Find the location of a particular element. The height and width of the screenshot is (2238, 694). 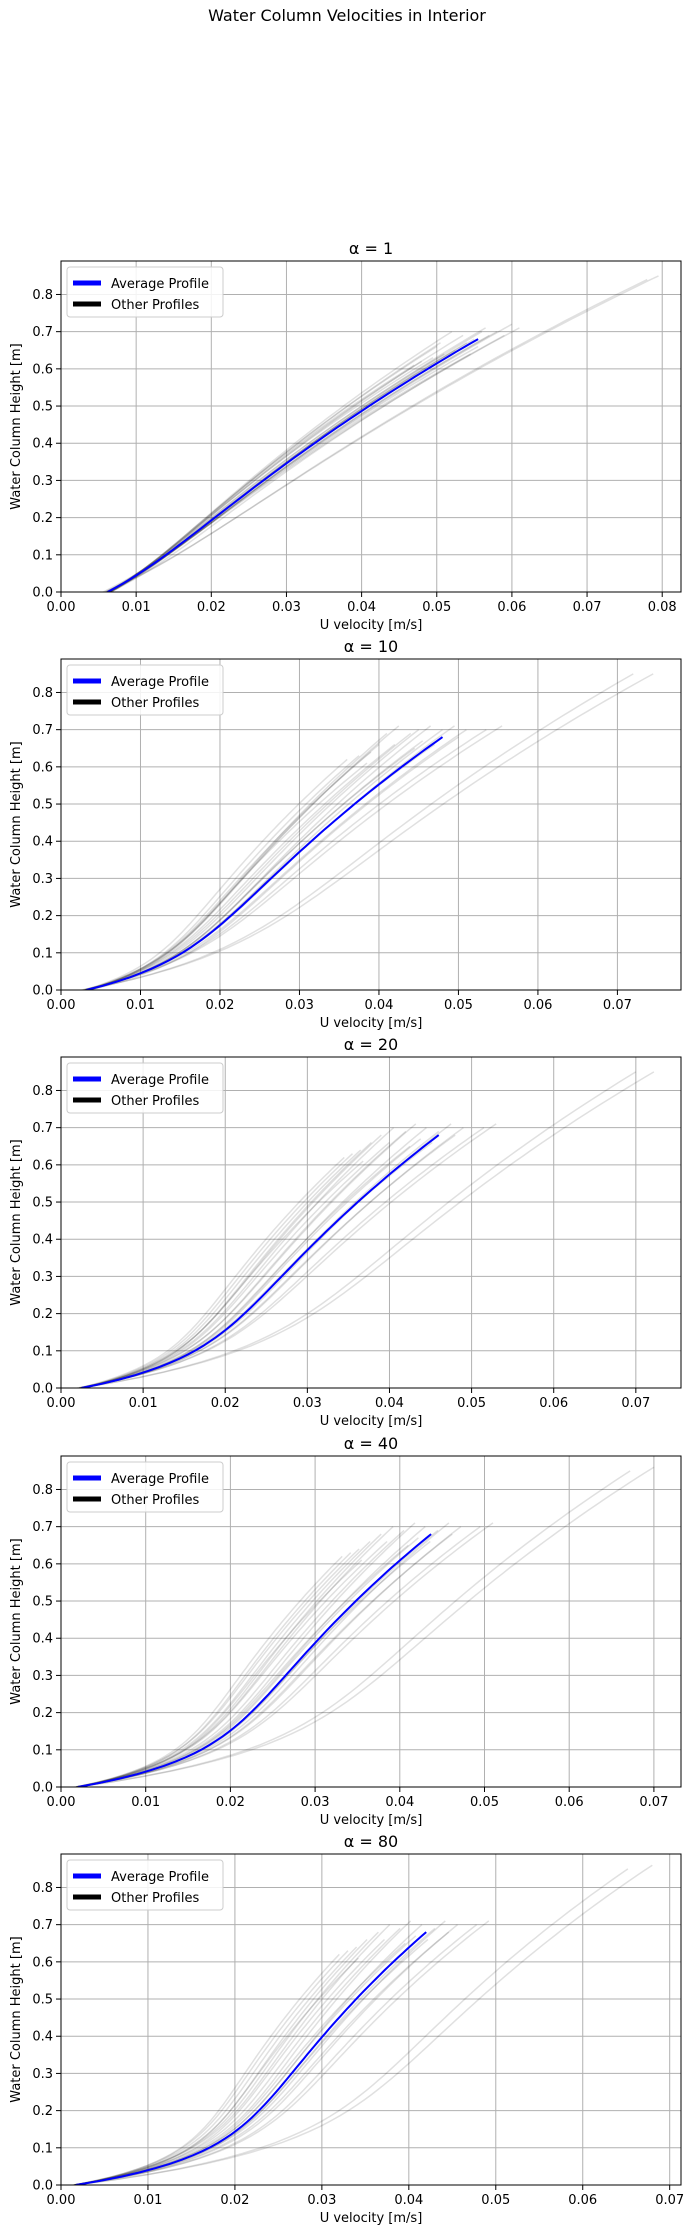

legend-label: Average Profile is located at coordinates (160, 1080).